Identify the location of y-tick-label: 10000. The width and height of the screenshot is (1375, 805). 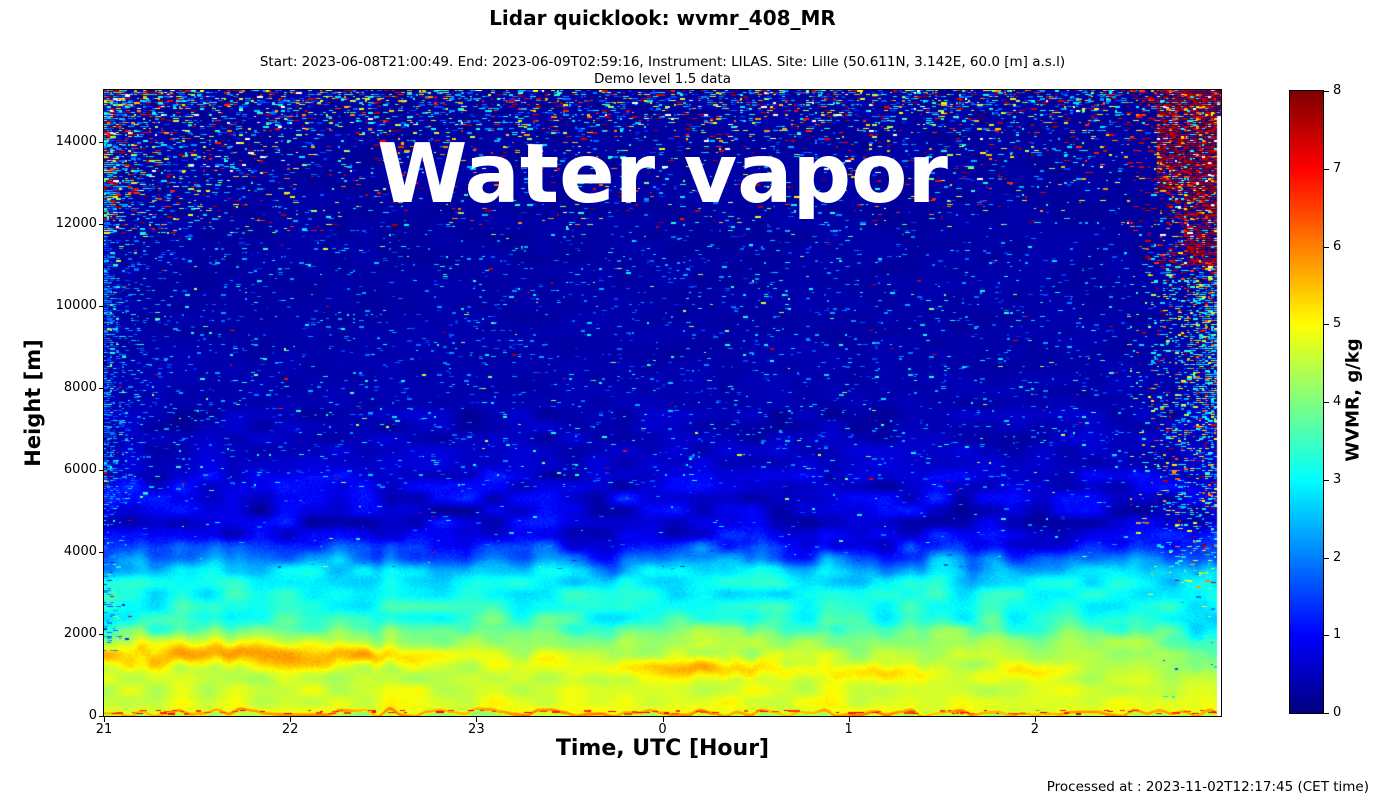
(76, 306).